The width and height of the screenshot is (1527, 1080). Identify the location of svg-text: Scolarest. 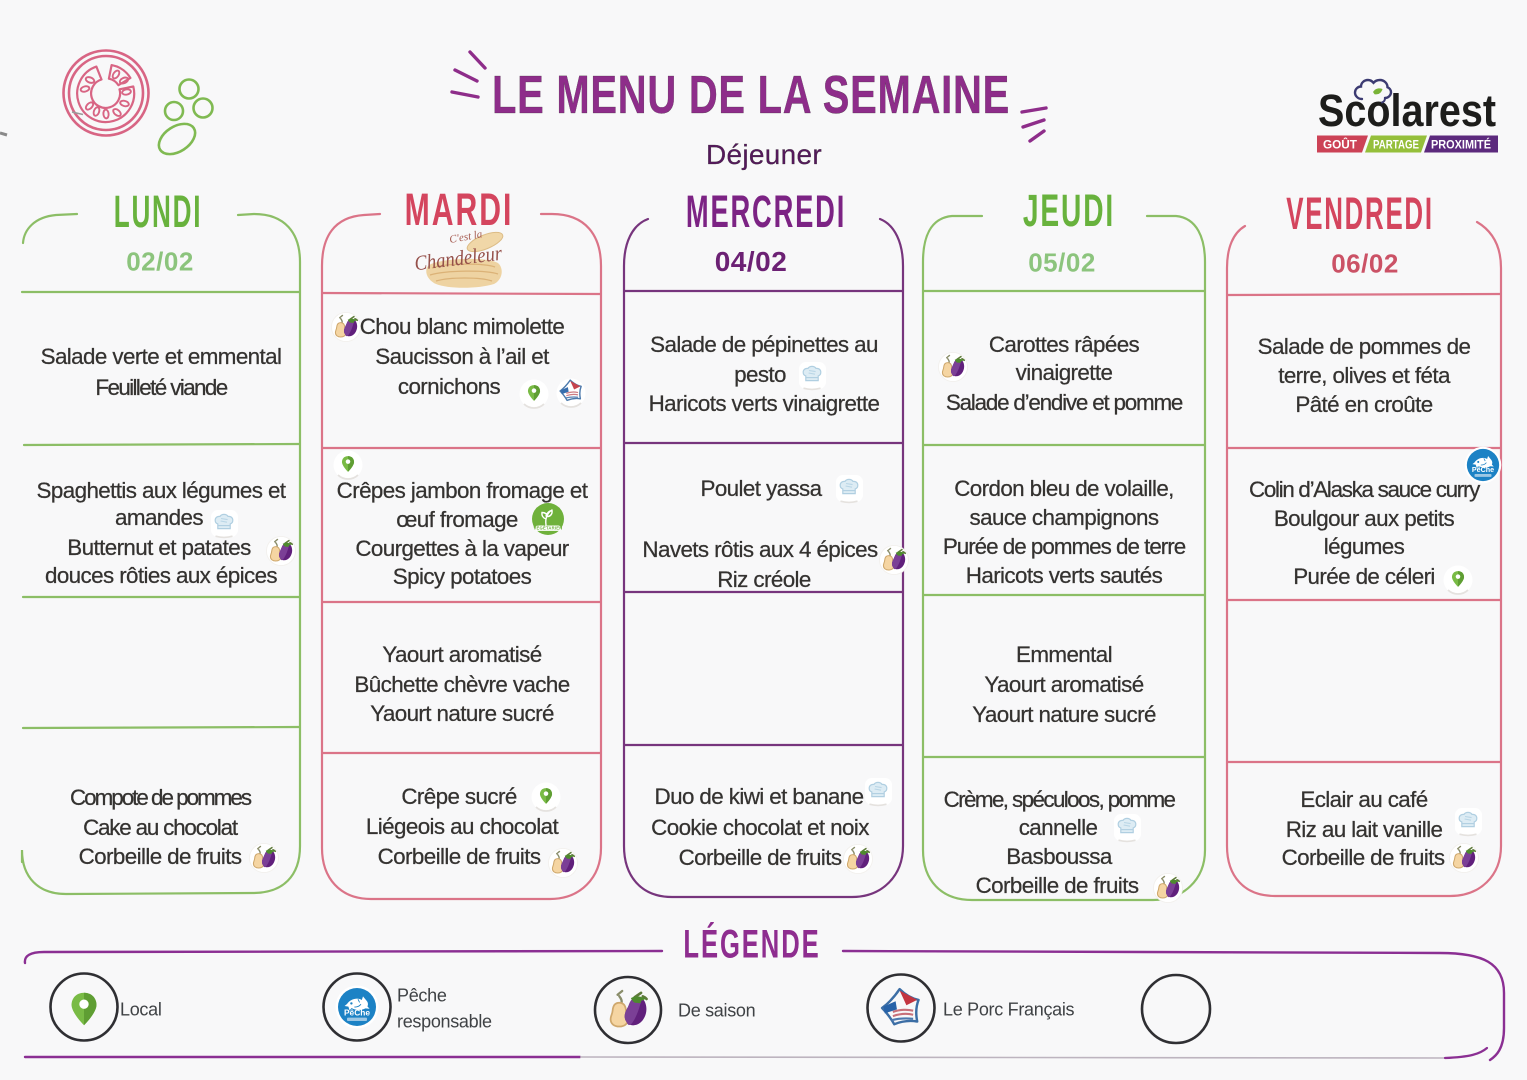
(1407, 110).